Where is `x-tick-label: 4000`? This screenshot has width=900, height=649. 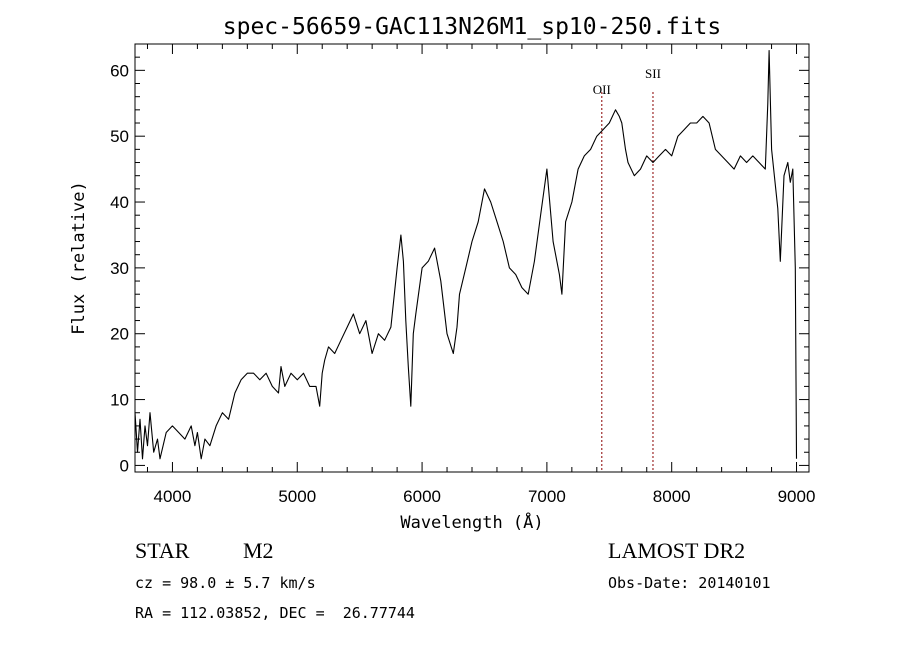 x-tick-label: 4000 is located at coordinates (173, 496).